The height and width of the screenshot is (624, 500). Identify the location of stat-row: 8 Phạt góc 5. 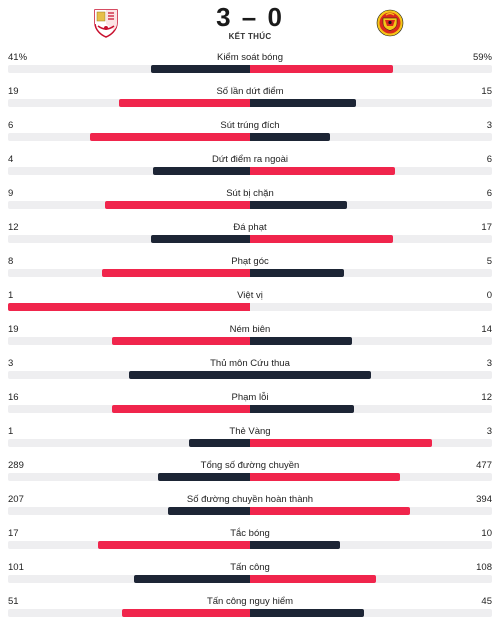
(250, 267).